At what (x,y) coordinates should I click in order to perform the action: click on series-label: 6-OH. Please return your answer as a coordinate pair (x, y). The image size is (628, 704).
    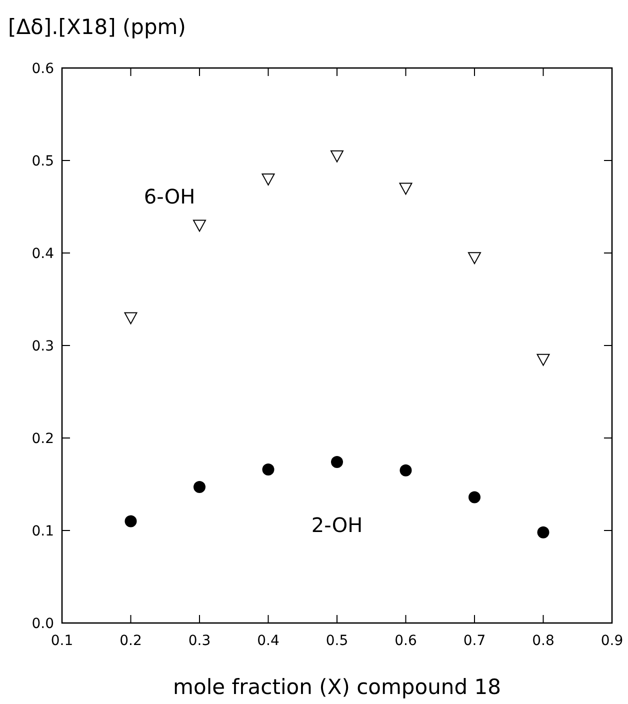
    Looking at the image, I should click on (170, 196).